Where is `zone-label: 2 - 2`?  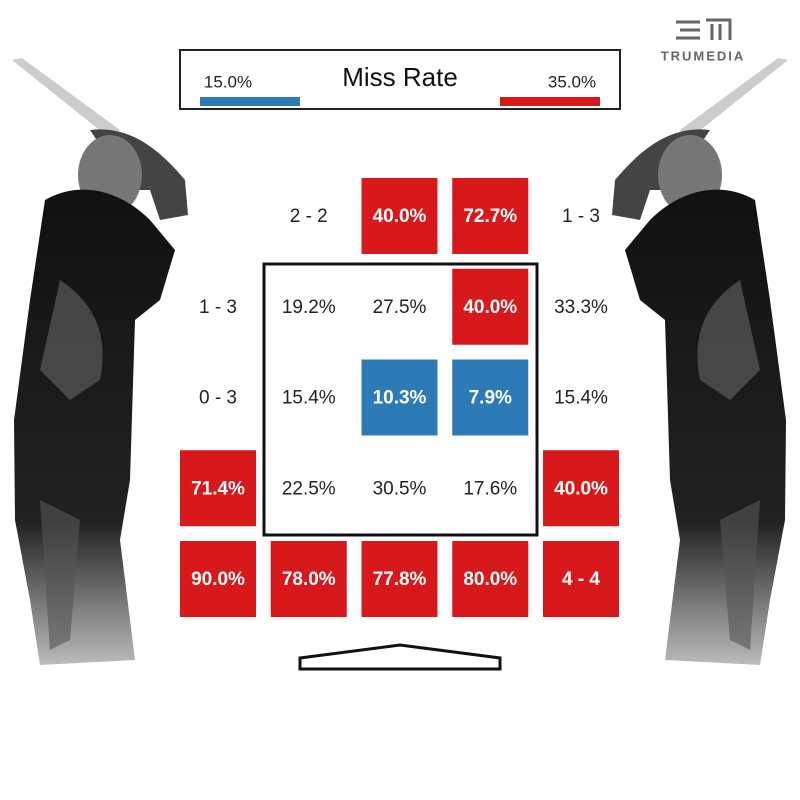
zone-label: 2 - 2 is located at coordinates (309, 216).